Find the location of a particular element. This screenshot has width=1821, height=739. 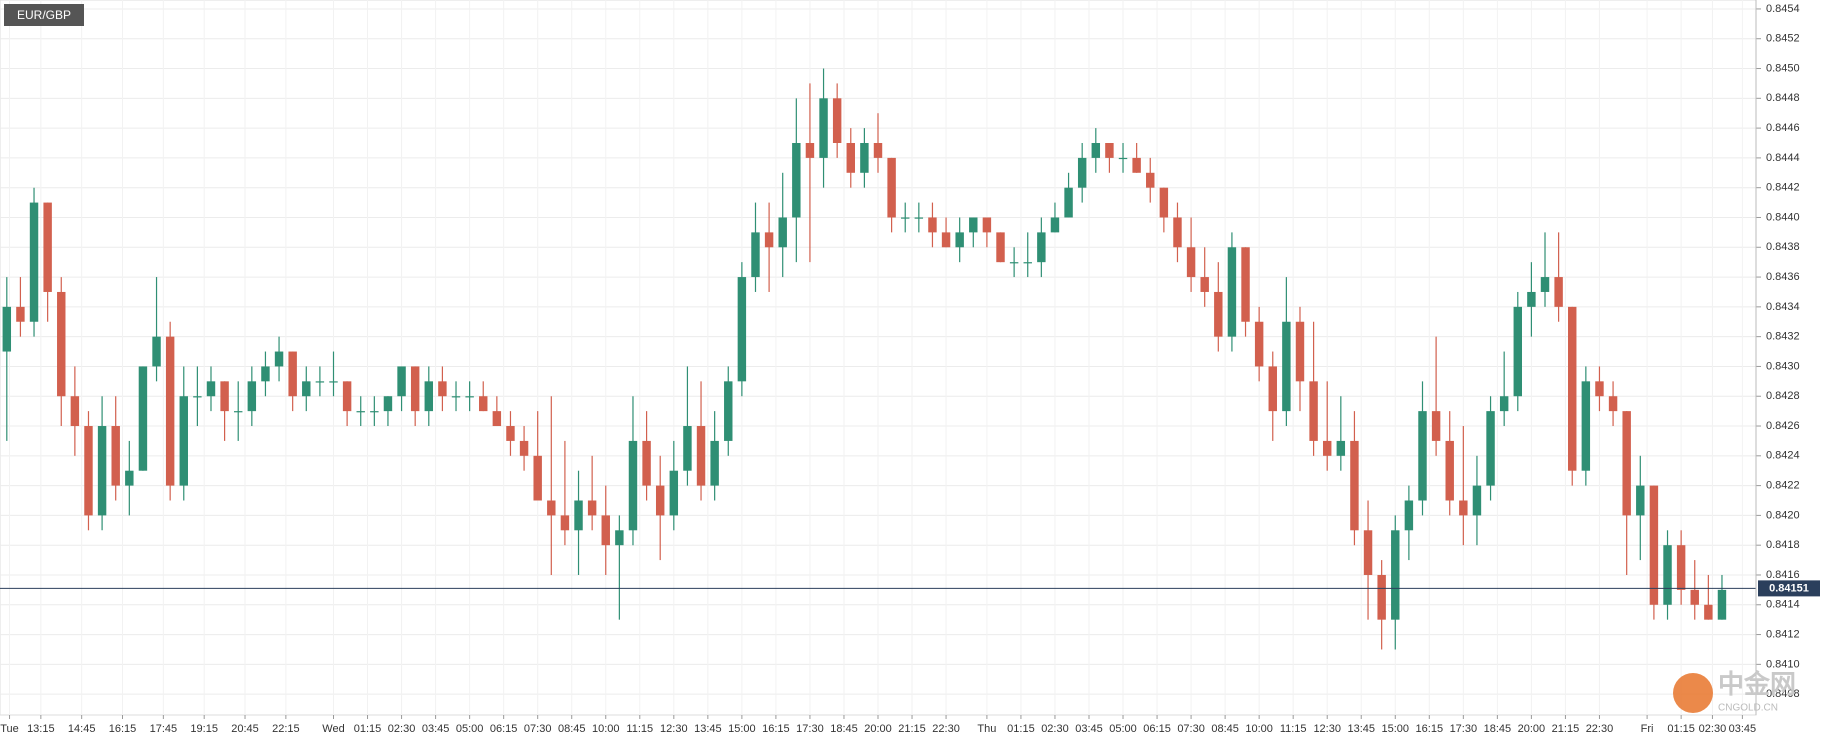

x-tick-label: 14:45 is located at coordinates (82, 729).